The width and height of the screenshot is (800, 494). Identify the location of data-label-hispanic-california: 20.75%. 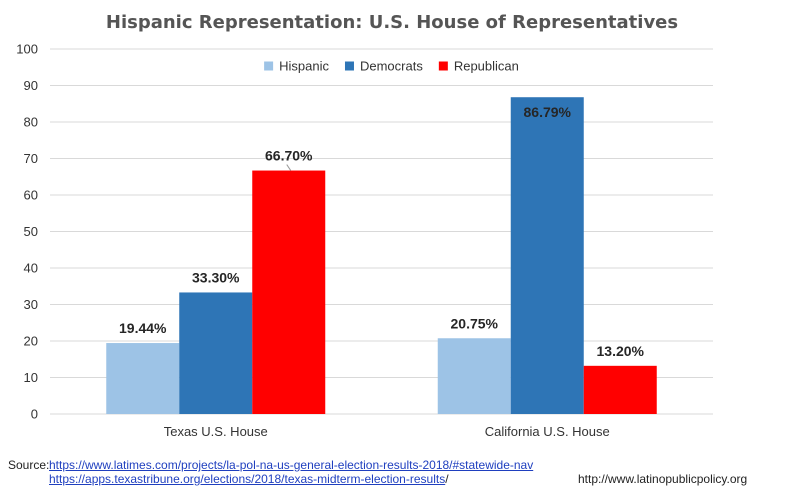
(475, 323).